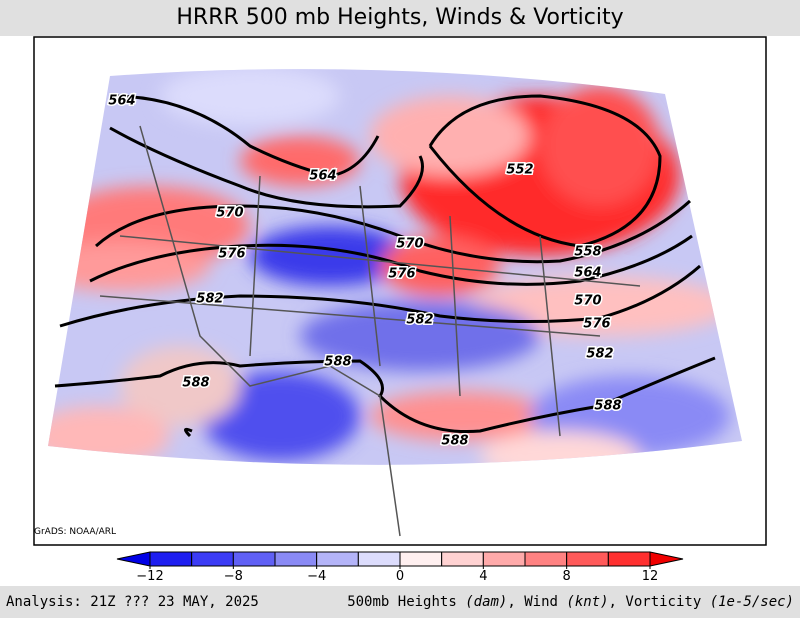  What do you see at coordinates (400, 576) in the screenshot?
I see `colorbar-tick-label: 0` at bounding box center [400, 576].